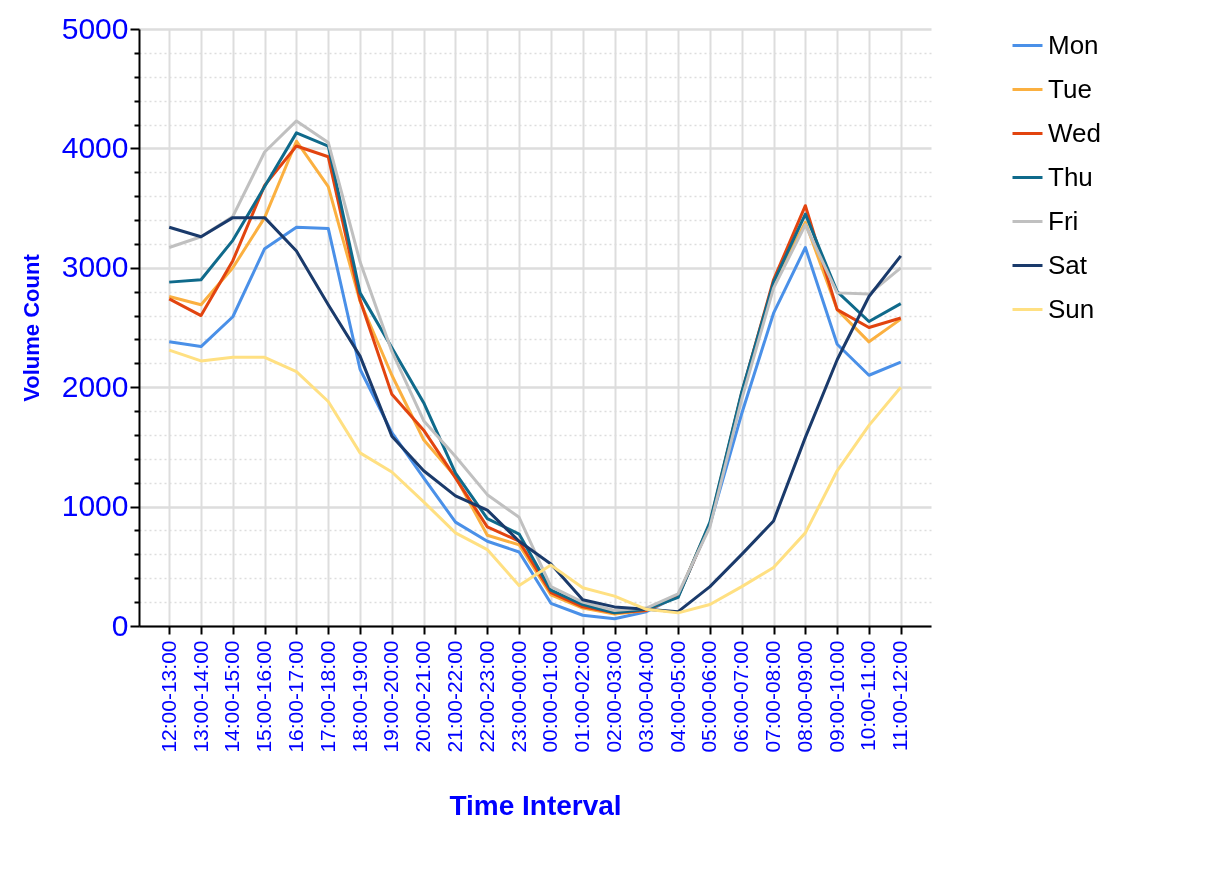  Describe the element at coordinates (836, 696) in the screenshot. I see `x-tick-label: 09:00-10:00` at that location.